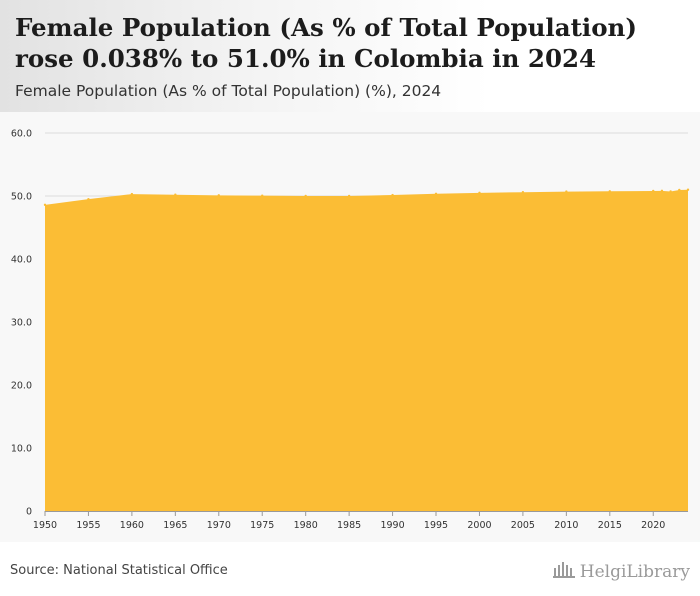 Image resolution: width=700 pixels, height=596 pixels. I want to click on x-tick-label: 1965, so click(175, 525).